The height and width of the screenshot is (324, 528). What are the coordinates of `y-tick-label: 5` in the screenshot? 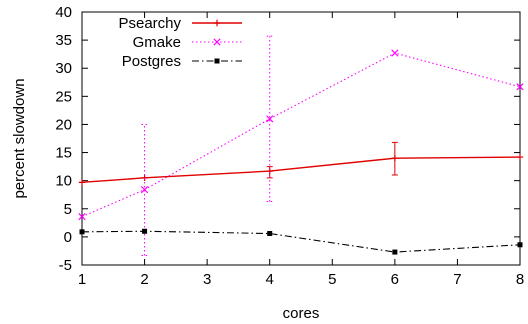 It's located at (68, 209).